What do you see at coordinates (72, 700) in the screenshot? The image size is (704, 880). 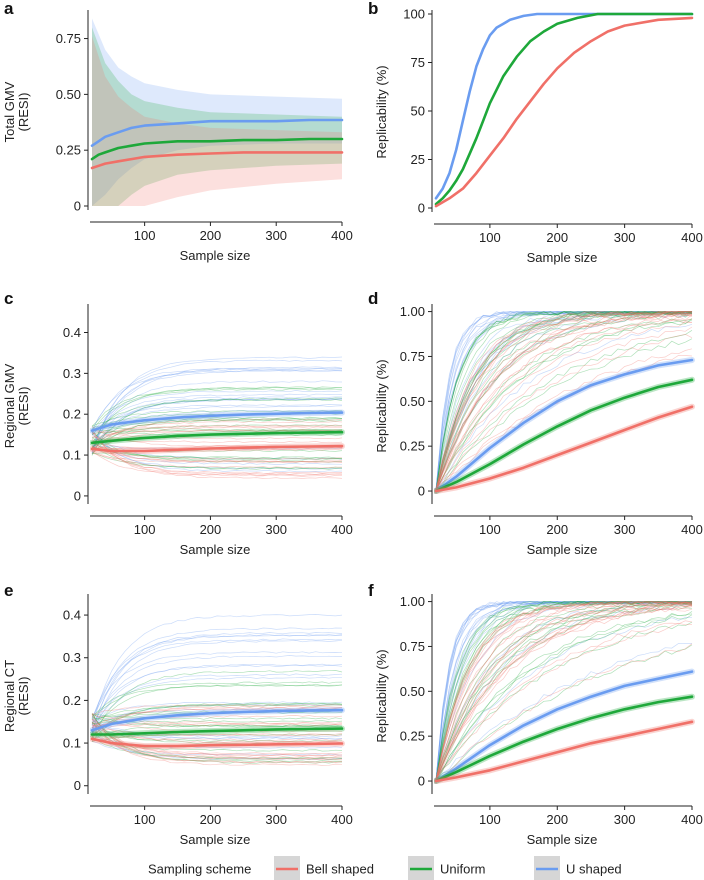 I see `y-tick-label: 0.2` at bounding box center [72, 700].